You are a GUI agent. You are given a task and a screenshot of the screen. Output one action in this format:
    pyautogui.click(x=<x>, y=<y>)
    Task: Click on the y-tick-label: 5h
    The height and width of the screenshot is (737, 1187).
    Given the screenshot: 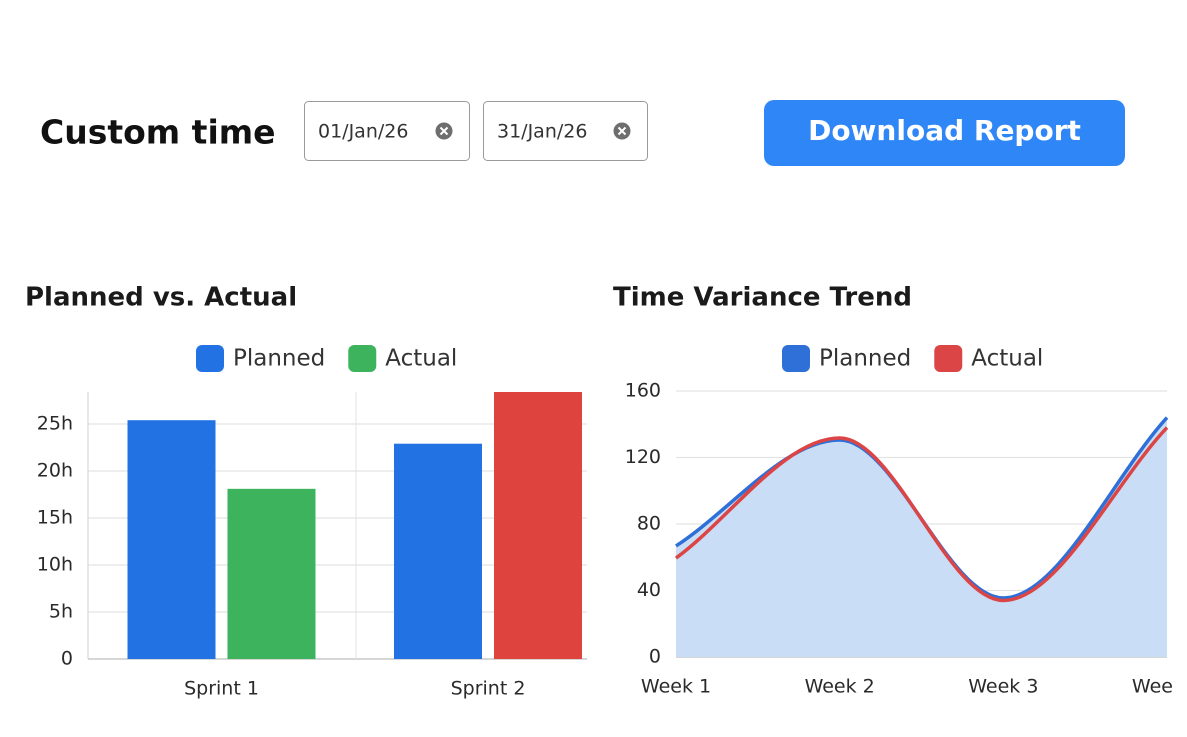 What is the action you would take?
    pyautogui.click(x=61, y=611)
    